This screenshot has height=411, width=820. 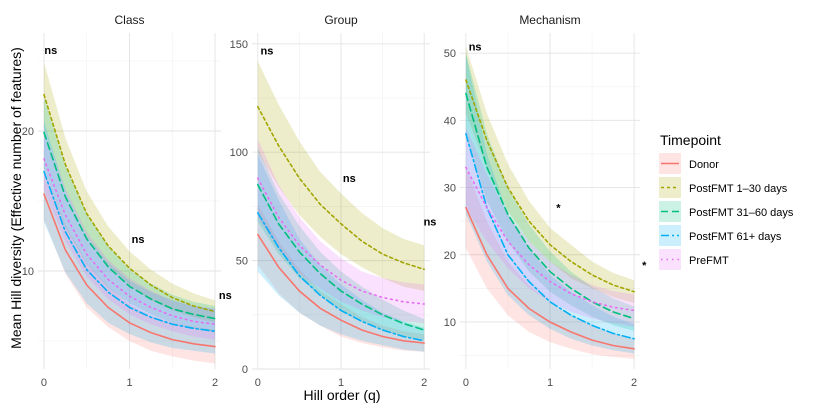 What do you see at coordinates (341, 20) in the screenshot?
I see `panel-title: Group` at bounding box center [341, 20].